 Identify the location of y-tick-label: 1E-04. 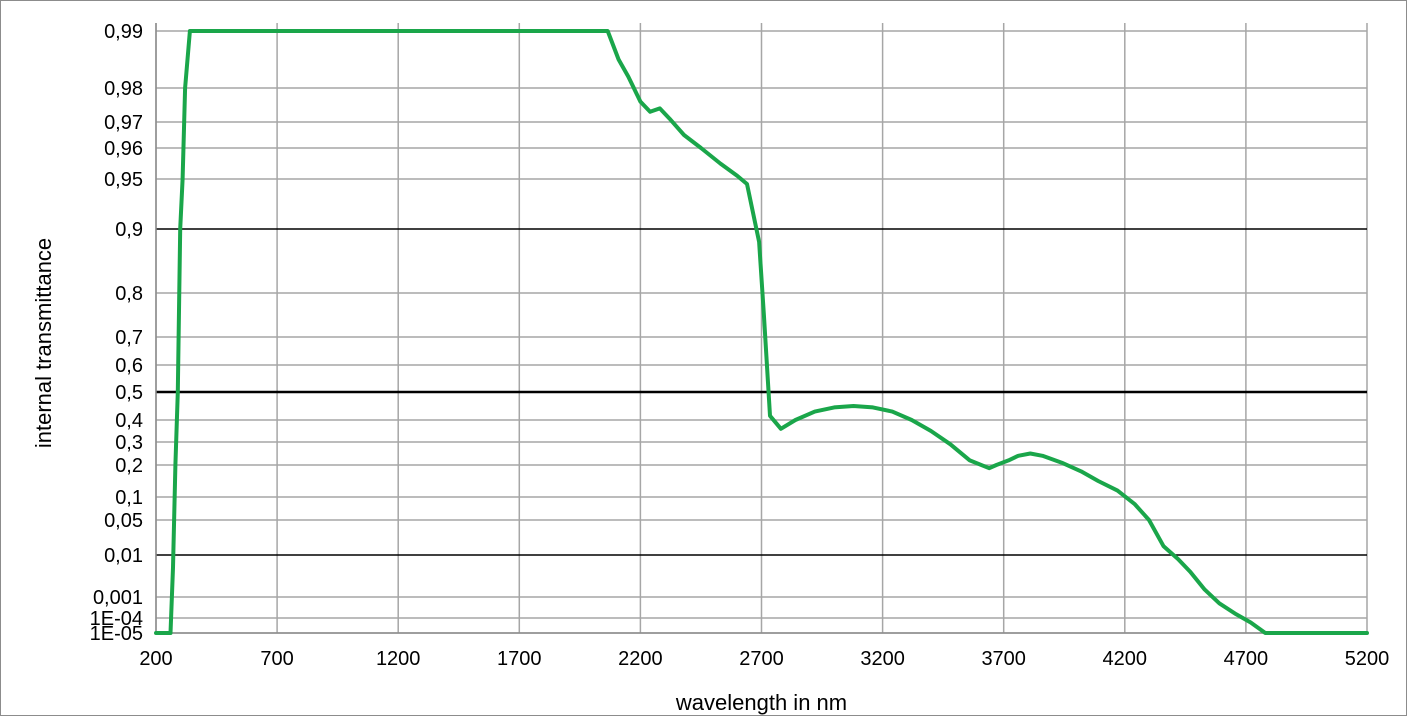
(116, 619).